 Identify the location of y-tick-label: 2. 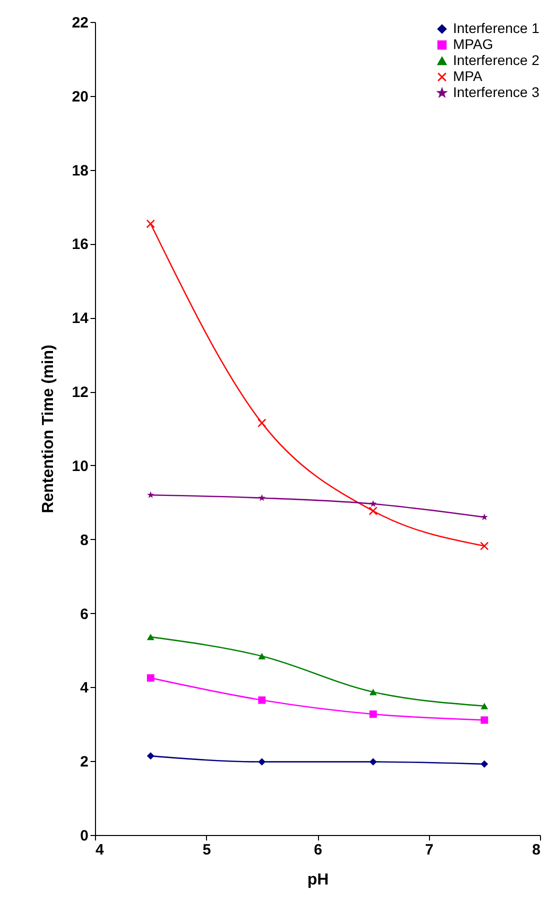
(84, 762).